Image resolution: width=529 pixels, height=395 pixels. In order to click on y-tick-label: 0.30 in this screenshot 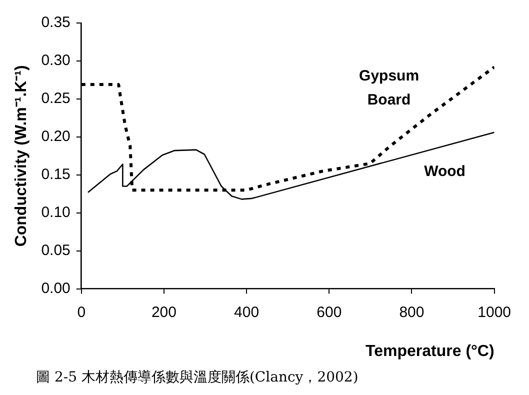, I will do `click(55, 61)`.